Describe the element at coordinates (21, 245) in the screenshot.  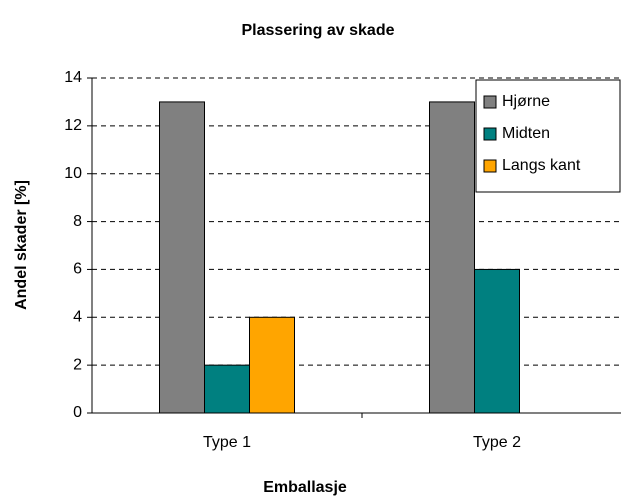
I see `y-axis-label: Andel skader [%]` at that location.